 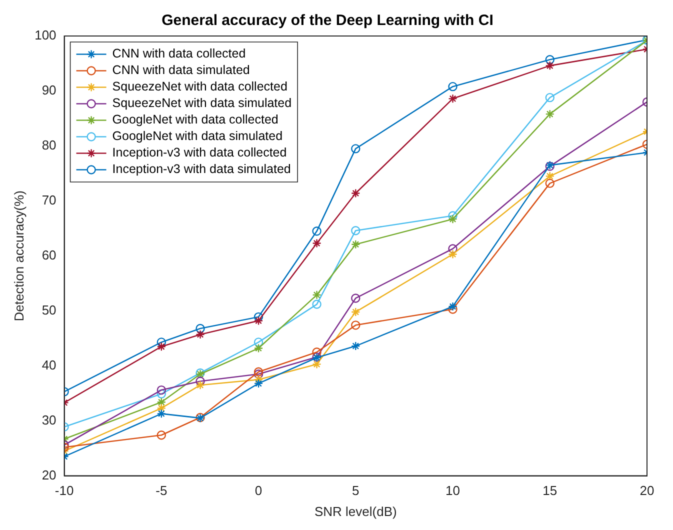 I want to click on x-axis-title: SNR level(dB), so click(x=355, y=511).